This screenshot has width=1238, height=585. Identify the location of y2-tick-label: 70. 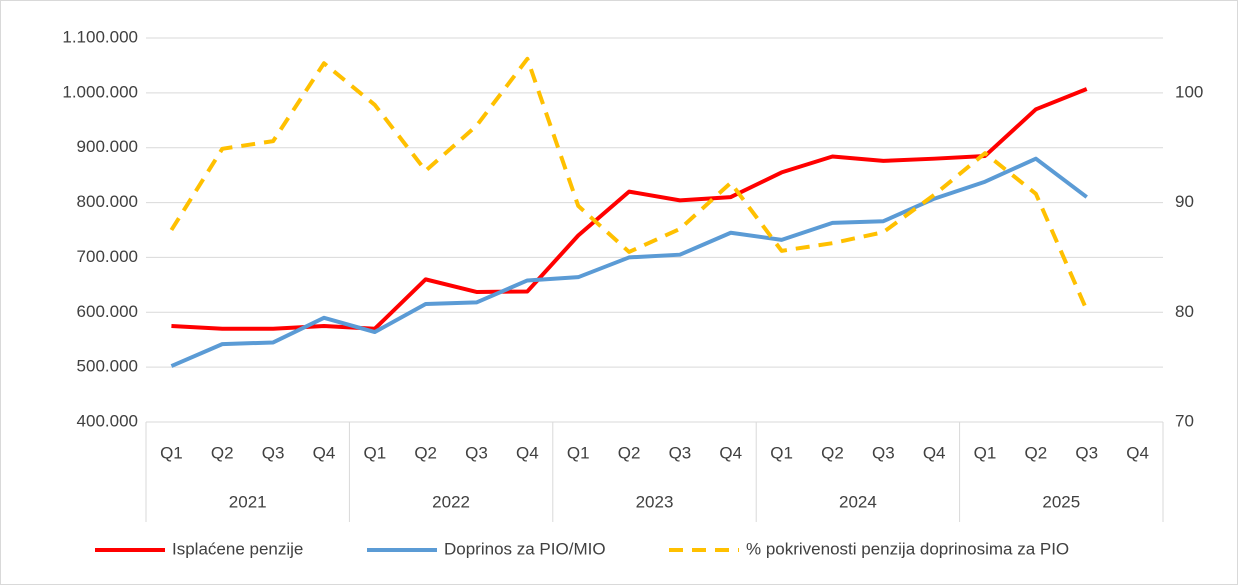
(1184, 420).